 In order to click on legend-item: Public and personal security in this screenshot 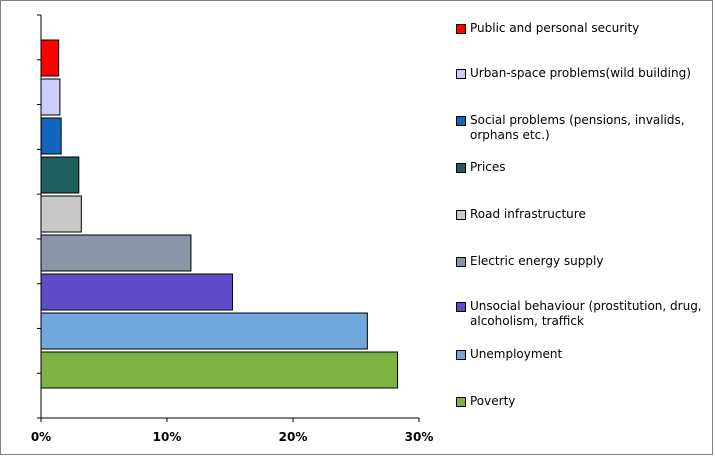, I will do `click(583, 28)`.